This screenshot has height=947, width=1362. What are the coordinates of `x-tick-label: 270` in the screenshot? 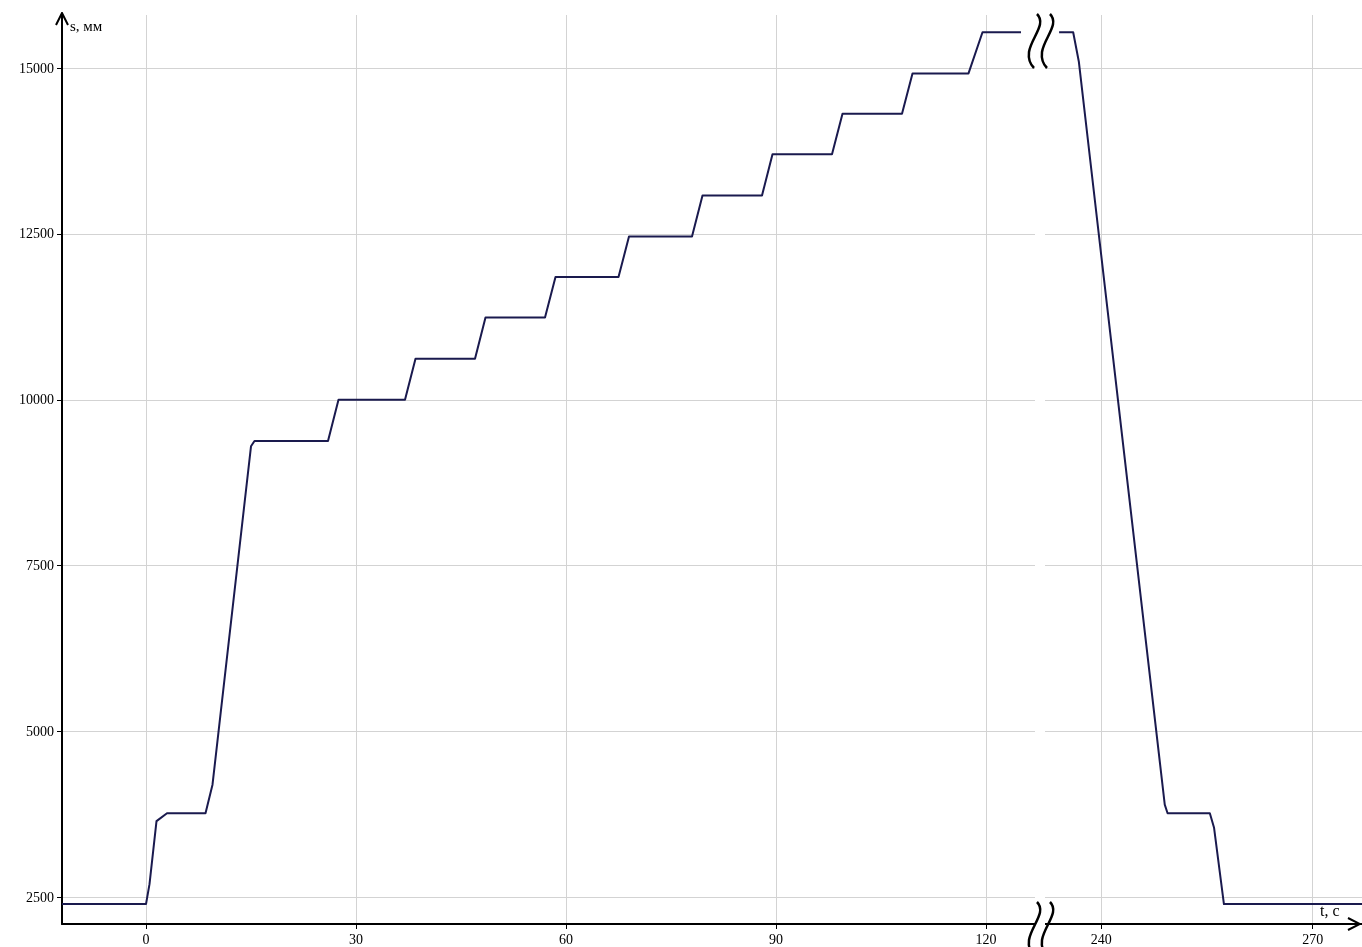 It's located at (1313, 939).